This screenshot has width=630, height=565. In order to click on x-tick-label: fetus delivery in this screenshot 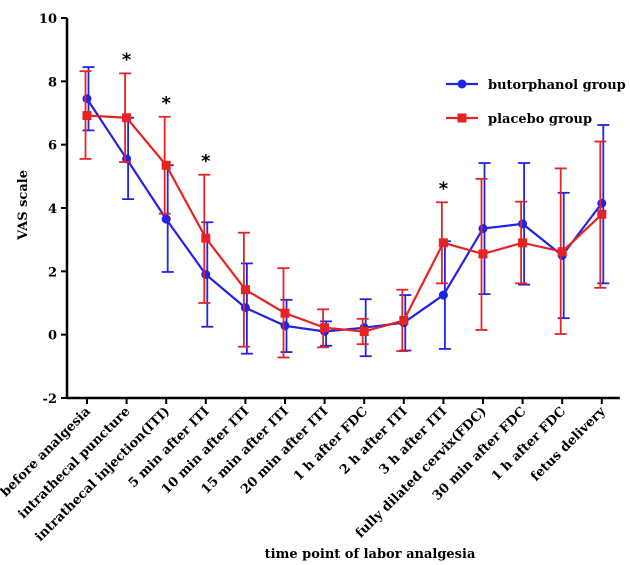, I will do `click(568, 444)`.